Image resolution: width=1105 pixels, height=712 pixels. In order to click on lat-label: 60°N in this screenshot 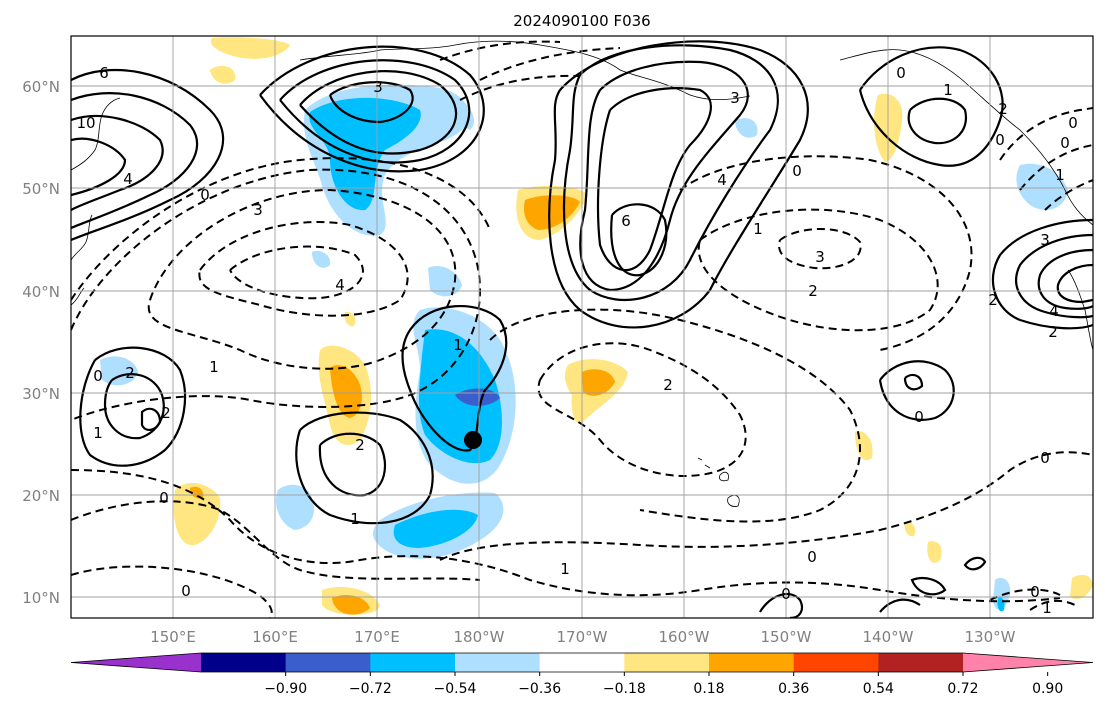, I will do `click(41, 87)`.